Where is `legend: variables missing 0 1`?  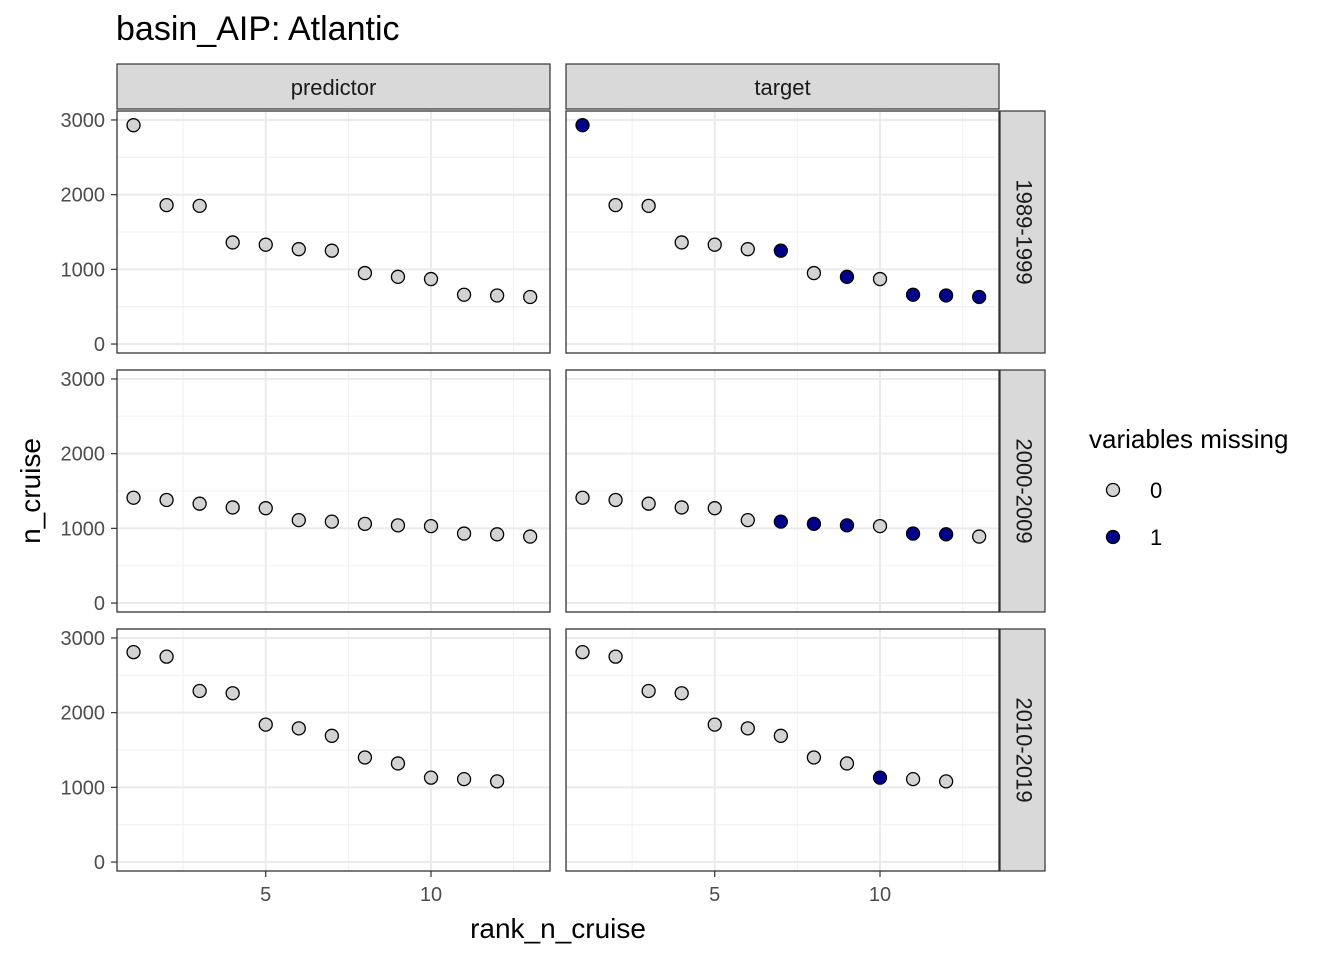 legend: variables missing 0 1 is located at coordinates (1188, 487).